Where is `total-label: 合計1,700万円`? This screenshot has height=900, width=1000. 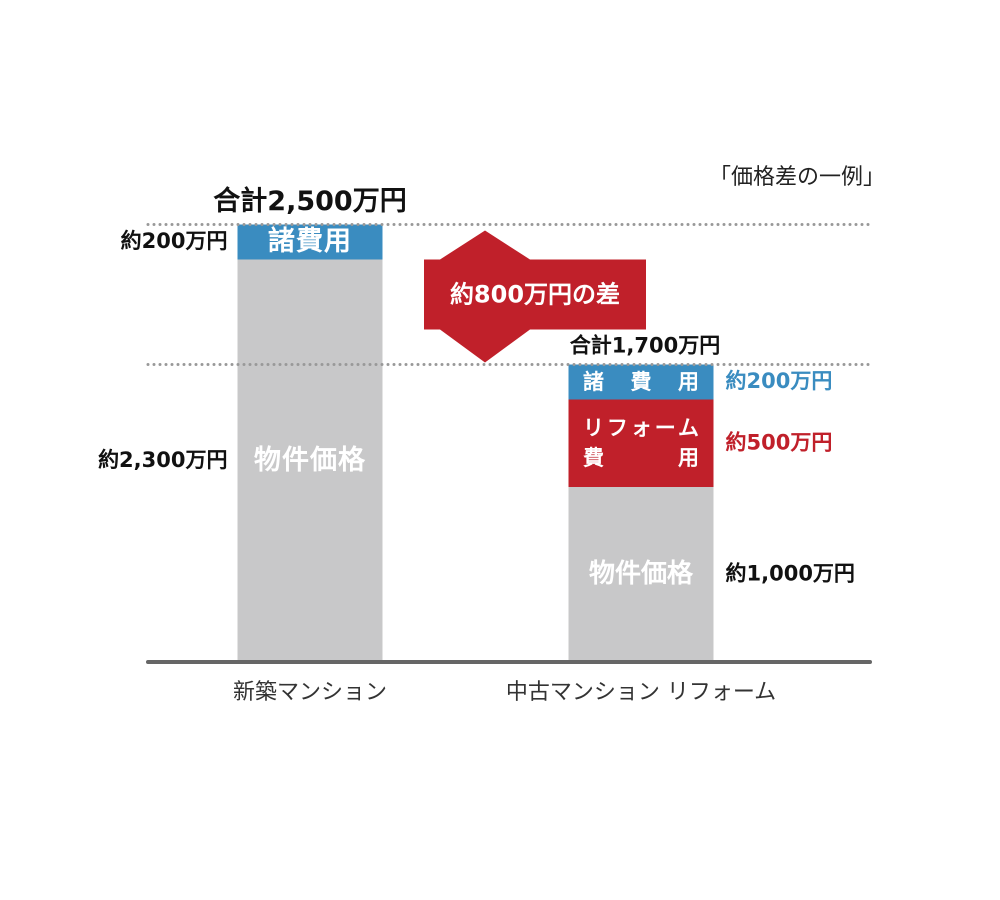 total-label: 合計1,700万円 is located at coordinates (645, 346).